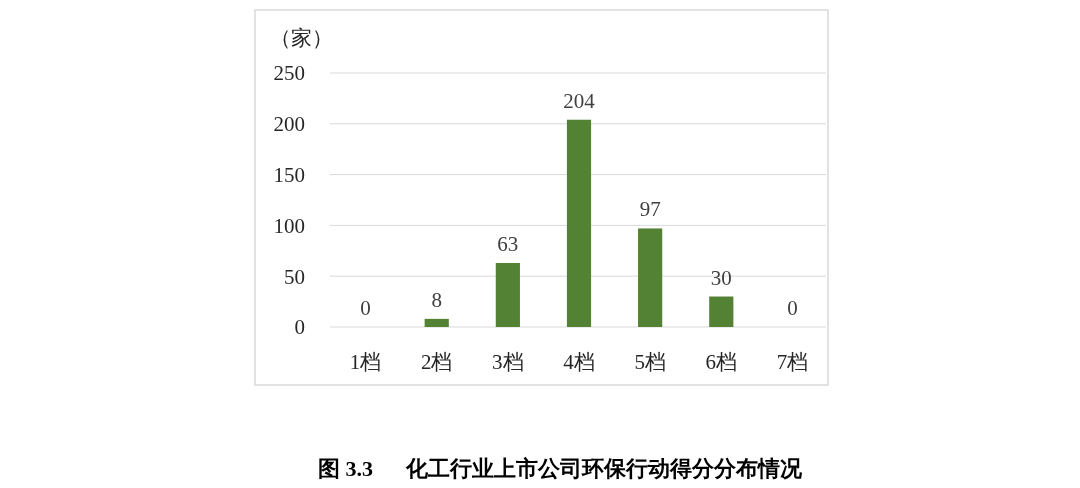 Image resolution: width=1080 pixels, height=488 pixels. What do you see at coordinates (508, 362) in the screenshot?
I see `x-tick-label: 3档` at bounding box center [508, 362].